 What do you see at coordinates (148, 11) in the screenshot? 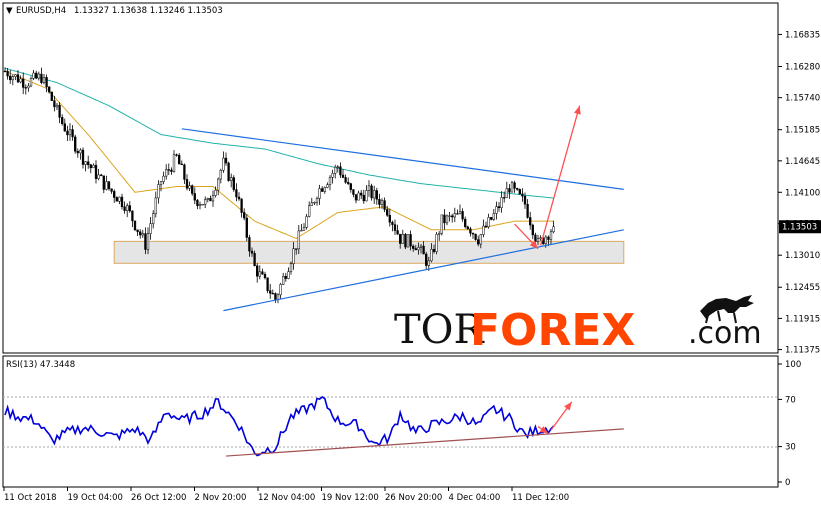
I see `chart-ohlc: 1.13327 1.13638 1.13246 1.13503` at bounding box center [148, 11].